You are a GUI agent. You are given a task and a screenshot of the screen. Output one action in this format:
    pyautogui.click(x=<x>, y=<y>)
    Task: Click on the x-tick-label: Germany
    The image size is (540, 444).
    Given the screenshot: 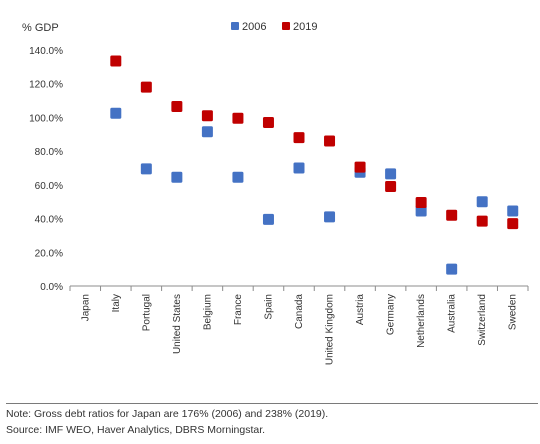 What is the action you would take?
    pyautogui.click(x=391, y=314)
    